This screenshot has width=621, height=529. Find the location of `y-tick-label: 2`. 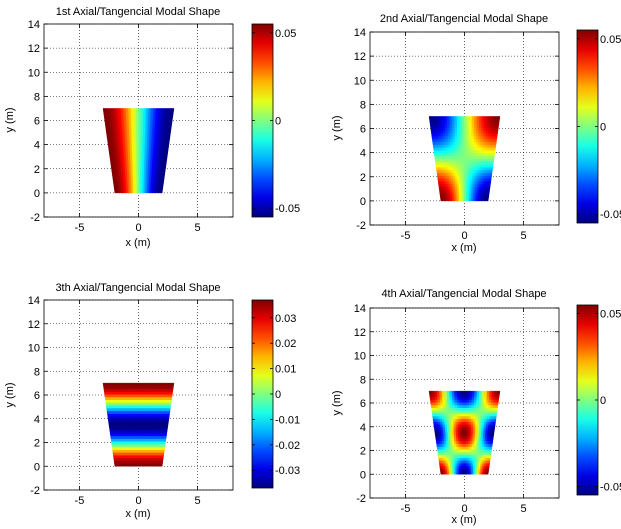

y-tick-label: 2 is located at coordinates (363, 452).